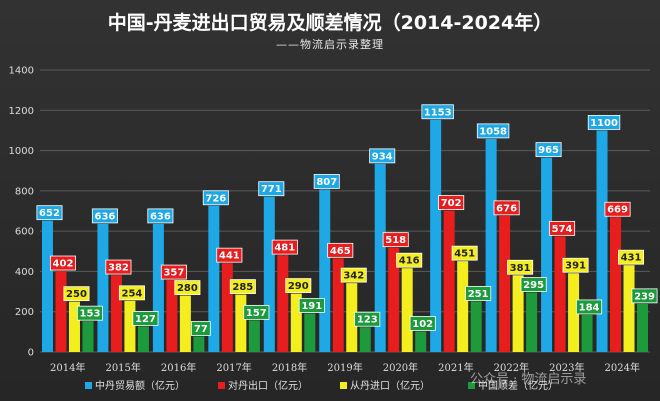 The image size is (660, 401). I want to click on legend-label: 中丹贸易额（亿元）, so click(140, 385).